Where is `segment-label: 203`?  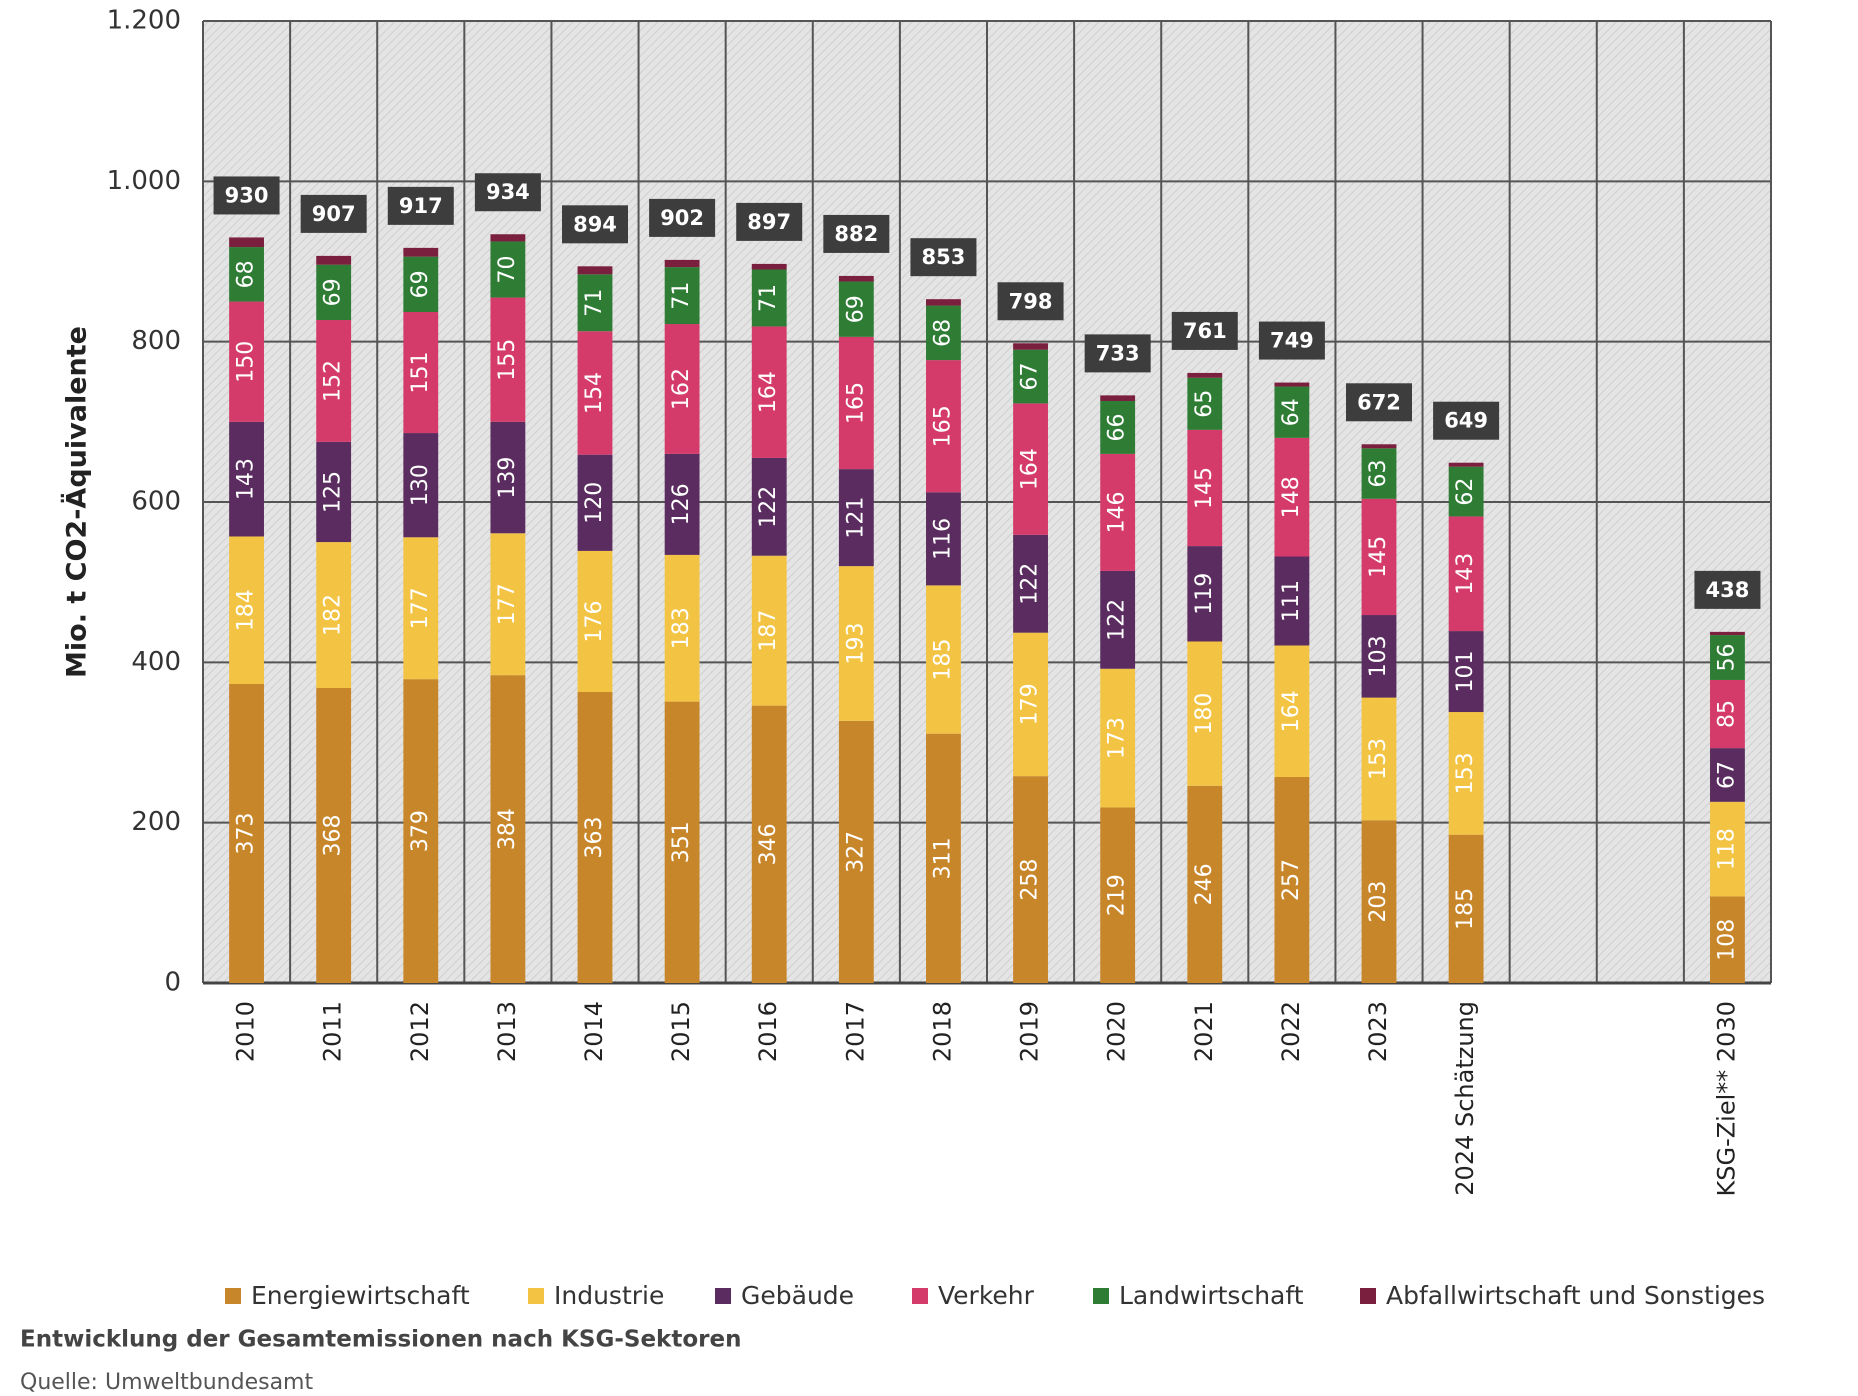 segment-label: 203 is located at coordinates (1378, 902).